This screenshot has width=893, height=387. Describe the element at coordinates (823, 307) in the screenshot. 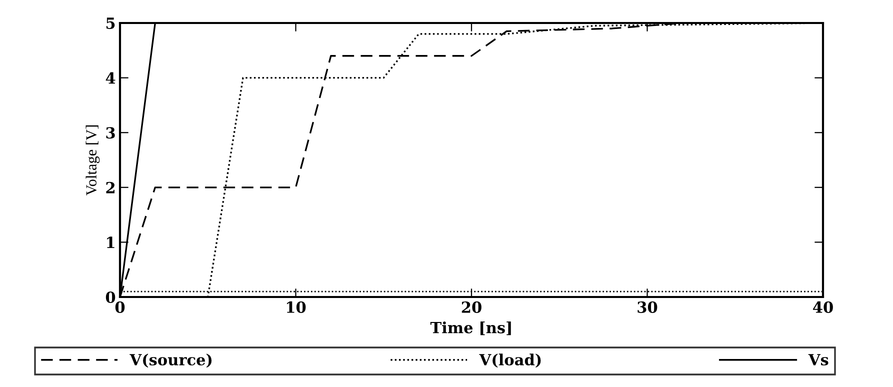

I see `x-tick-label: 40` at that location.